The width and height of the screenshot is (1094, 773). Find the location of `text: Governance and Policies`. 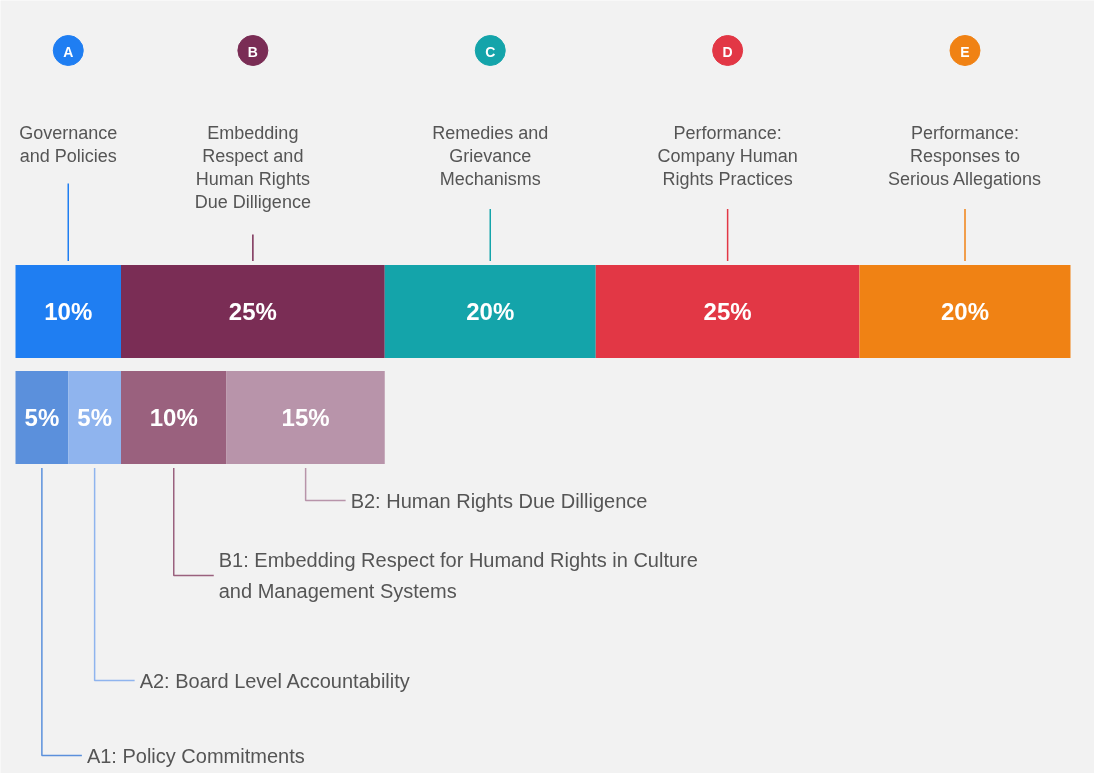

text: Governance and Policies is located at coordinates (68, 144).